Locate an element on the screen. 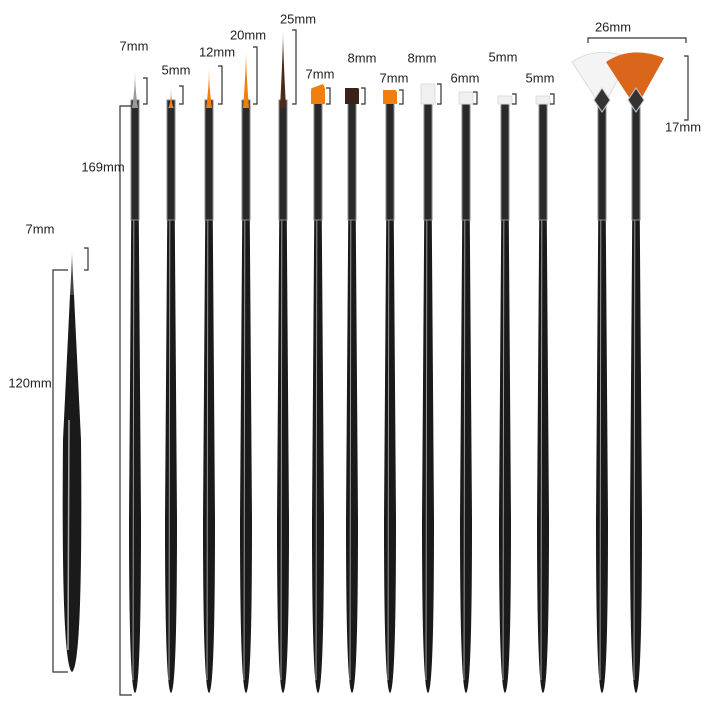 Image resolution: width=720 pixels, height=720 pixels. short-brush-bristles is located at coordinates (72, 272).